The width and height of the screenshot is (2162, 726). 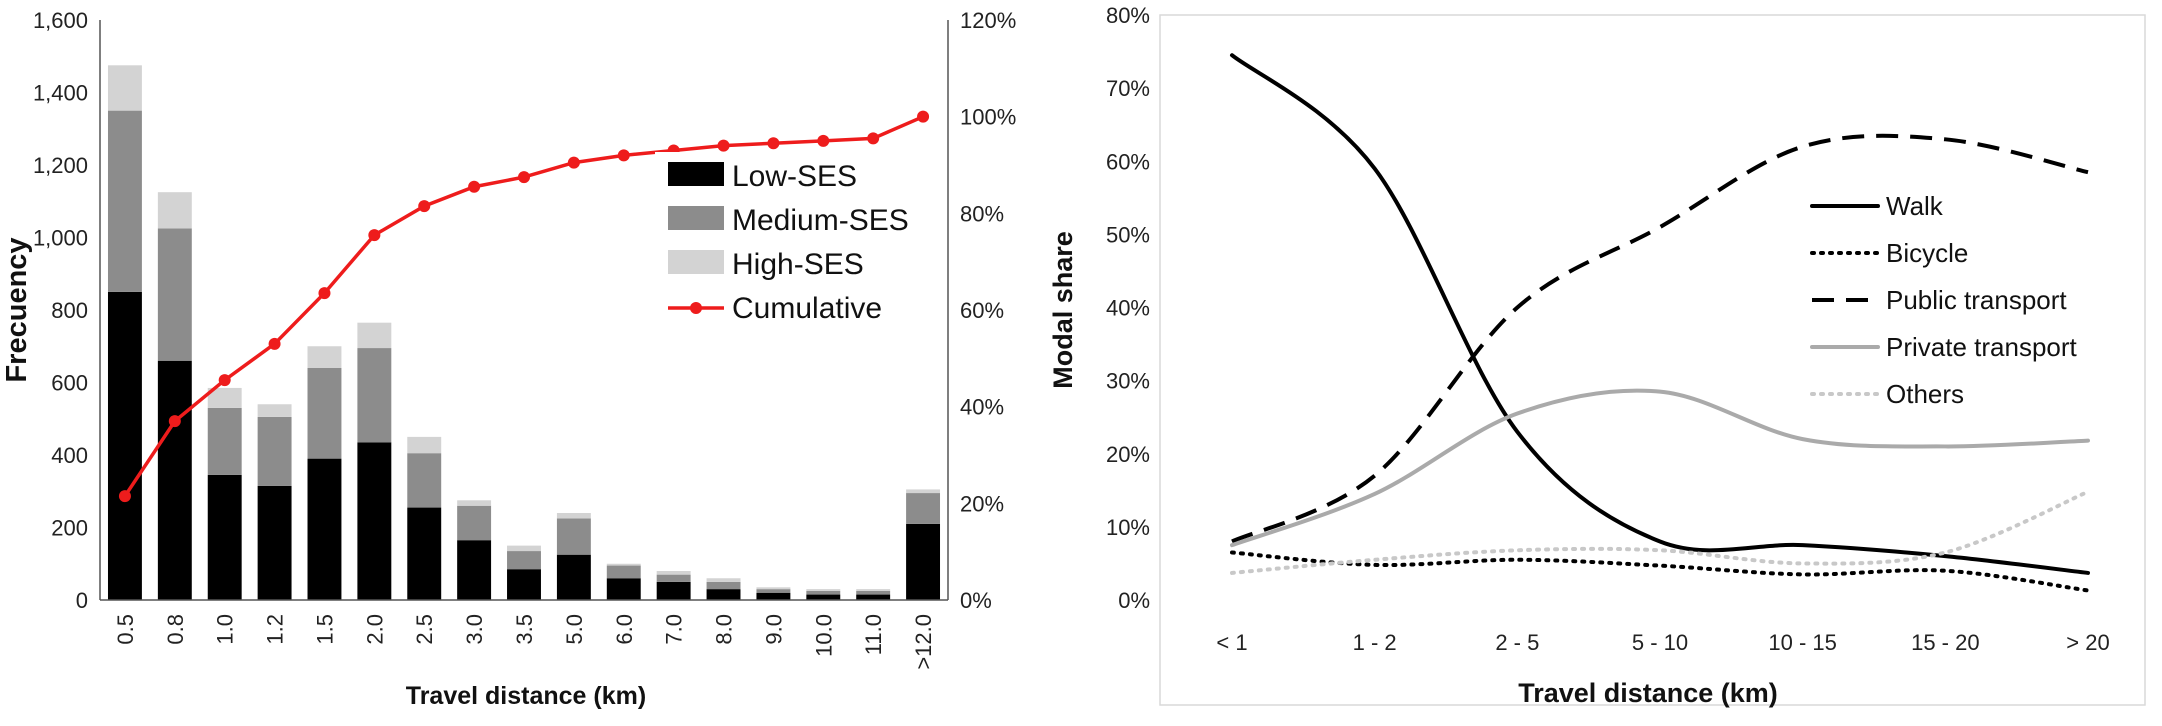 I want to click on left-x-axis-title: Travel distance (km), so click(x=526, y=696).